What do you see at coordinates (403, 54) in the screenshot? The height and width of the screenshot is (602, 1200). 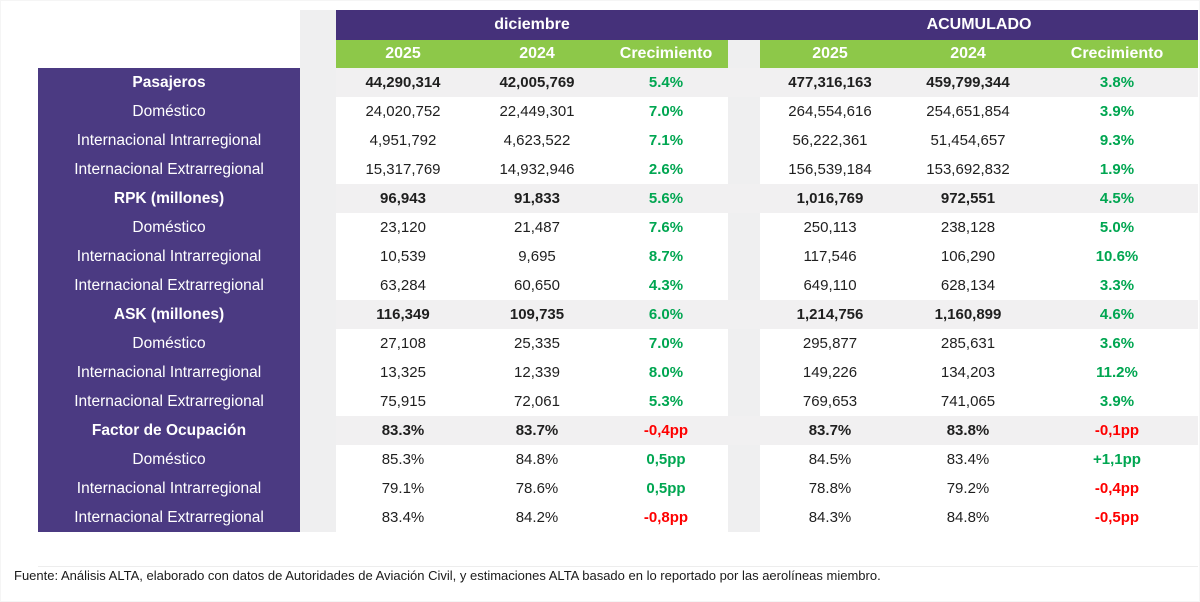 I see `column-header-dic-2025: 2025` at bounding box center [403, 54].